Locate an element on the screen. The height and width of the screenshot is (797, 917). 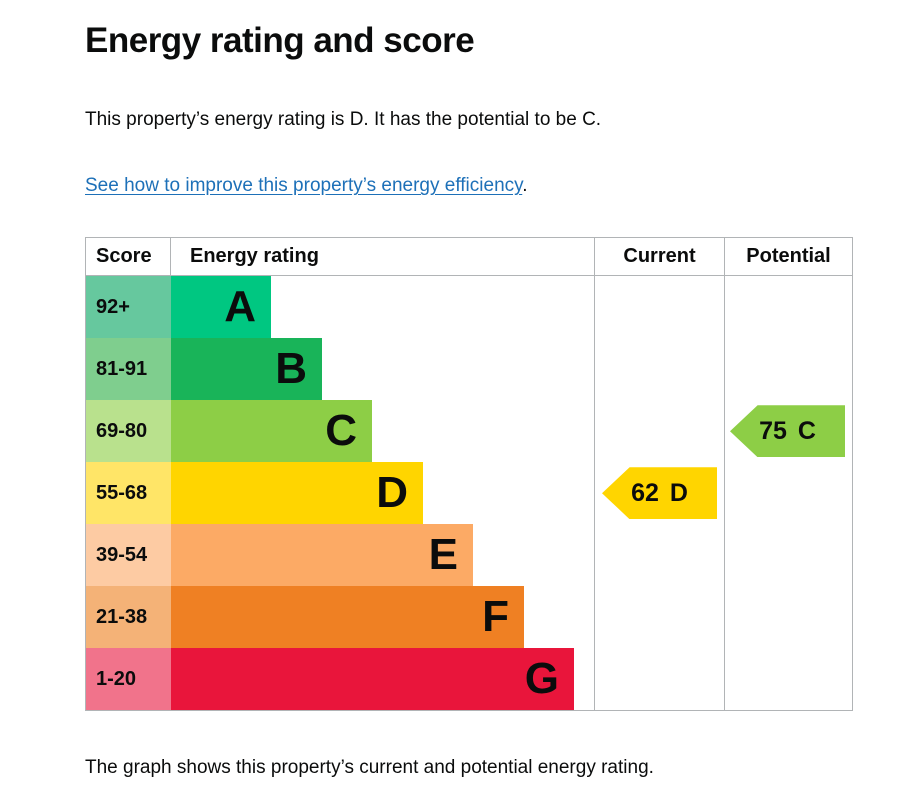
band-row: 69-80 C 75 C is located at coordinates (469, 431).